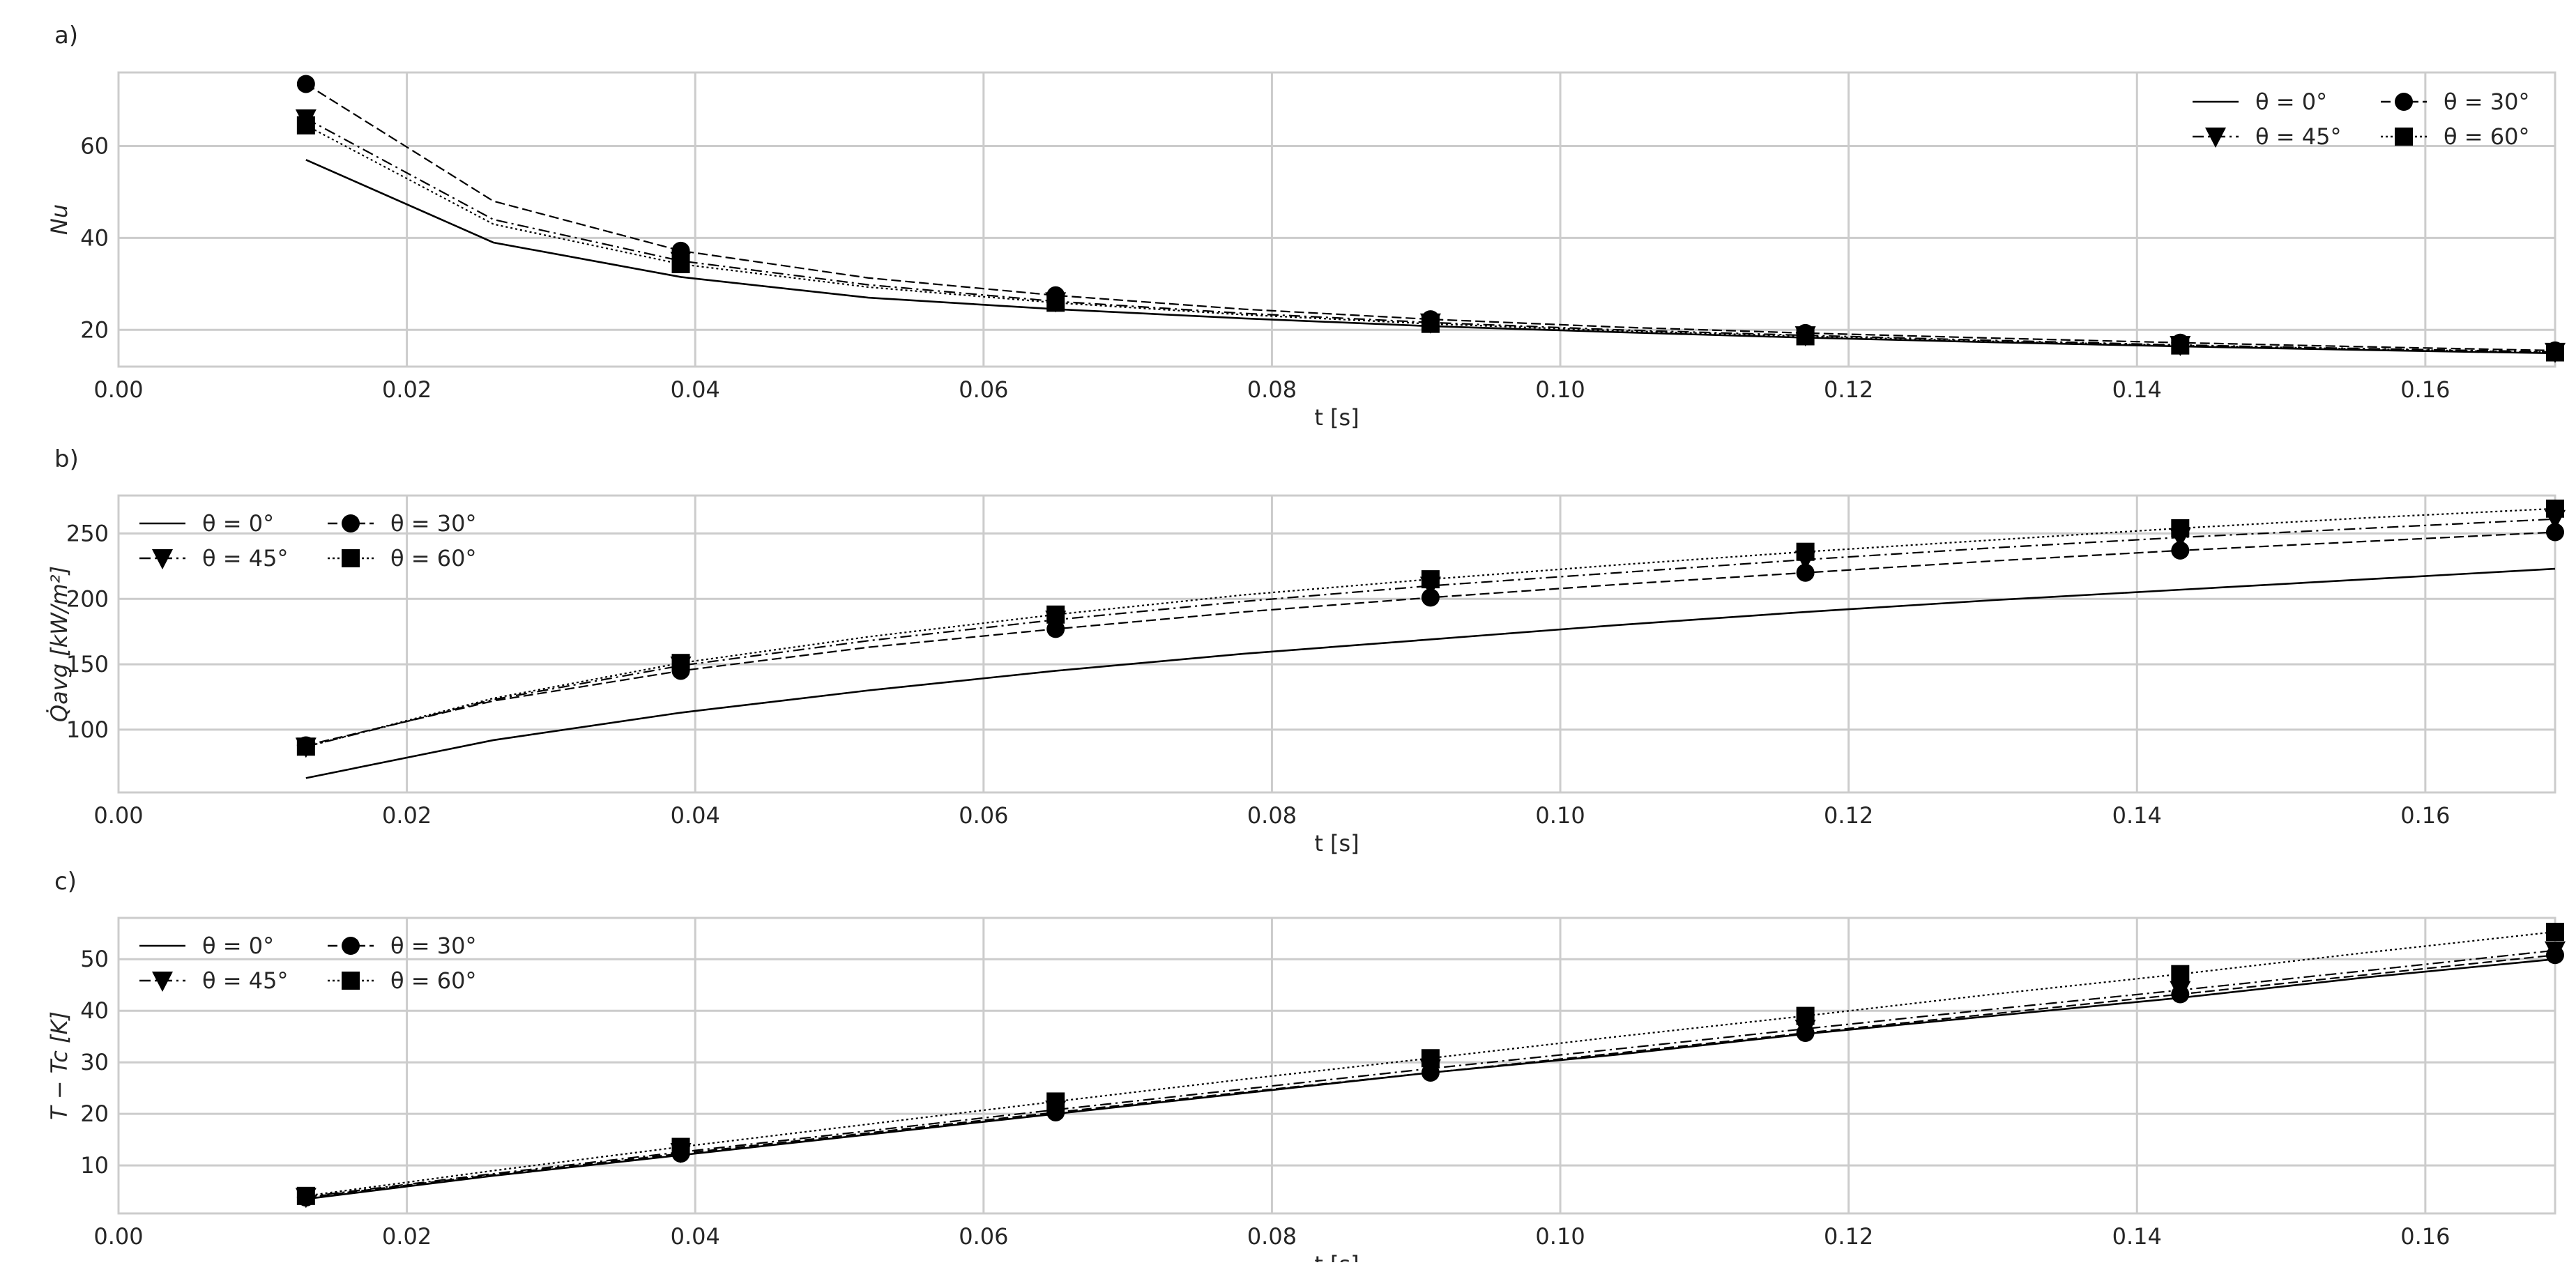 Image resolution: width=2576 pixels, height=1265 pixels. I want to click on x-tick-label: 0.02, so click(407, 815).